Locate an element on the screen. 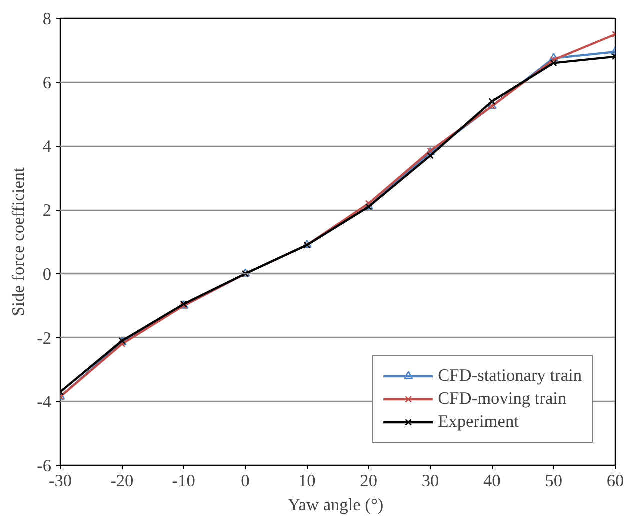 This screenshot has width=627, height=517. y-tick-label: 0 is located at coordinates (47, 274).